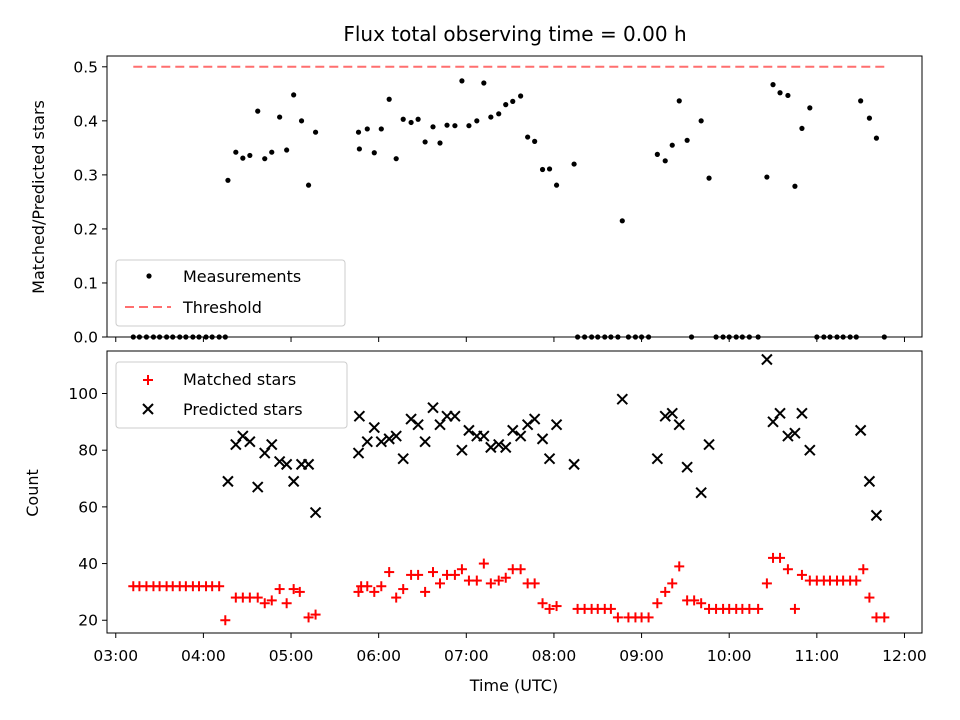 Image resolution: width=960 pixels, height=720 pixels. I want to click on bottom-xtick-label: 12:00, so click(904, 656).